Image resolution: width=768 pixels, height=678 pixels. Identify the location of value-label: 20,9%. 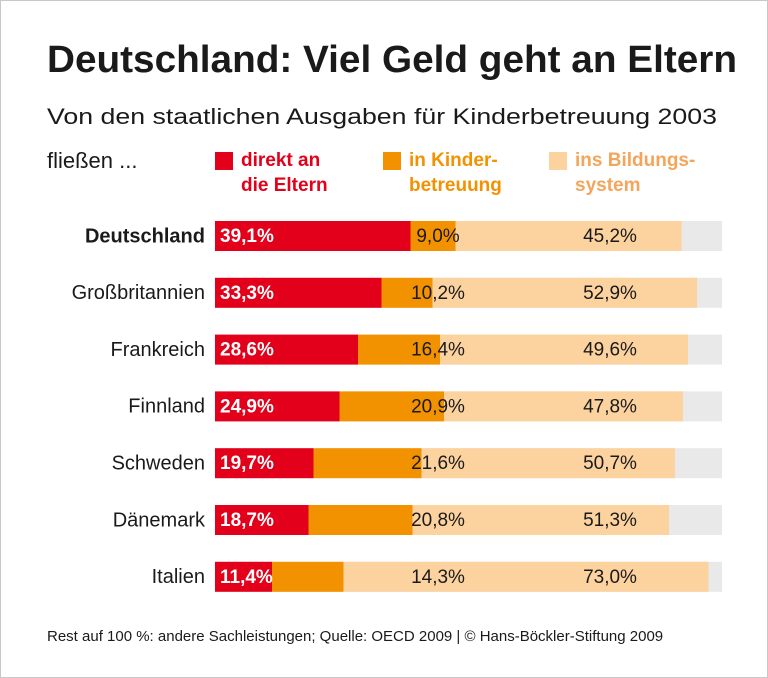
(438, 406).